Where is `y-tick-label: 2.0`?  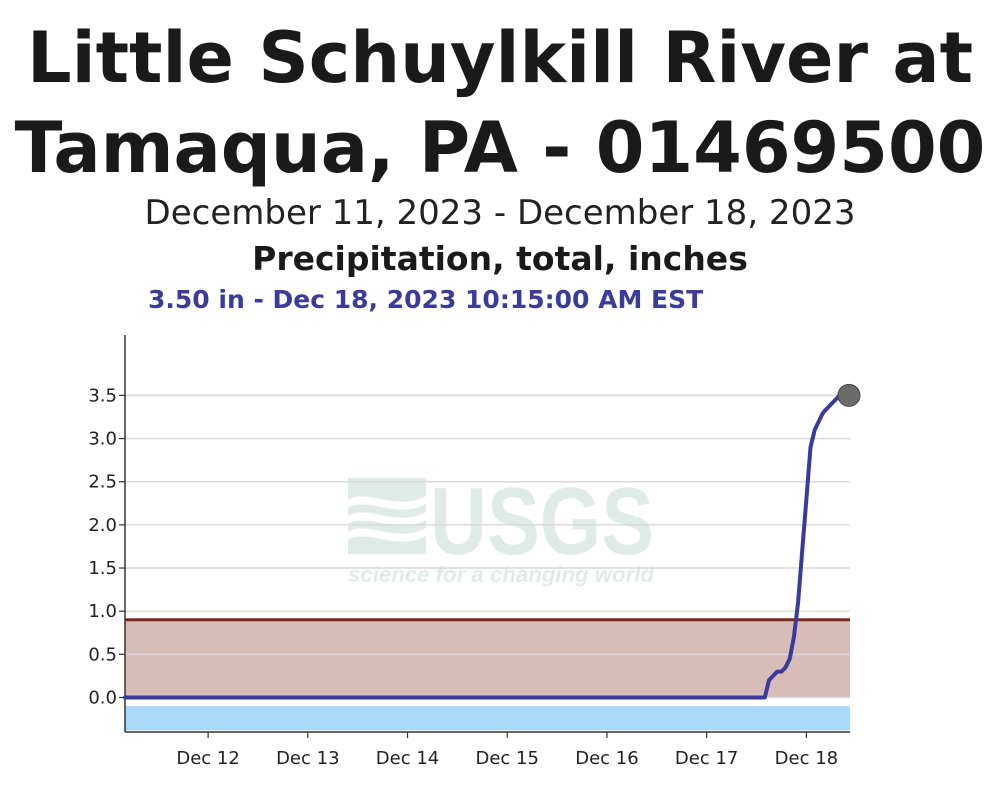 y-tick-label: 2.0 is located at coordinates (102, 525).